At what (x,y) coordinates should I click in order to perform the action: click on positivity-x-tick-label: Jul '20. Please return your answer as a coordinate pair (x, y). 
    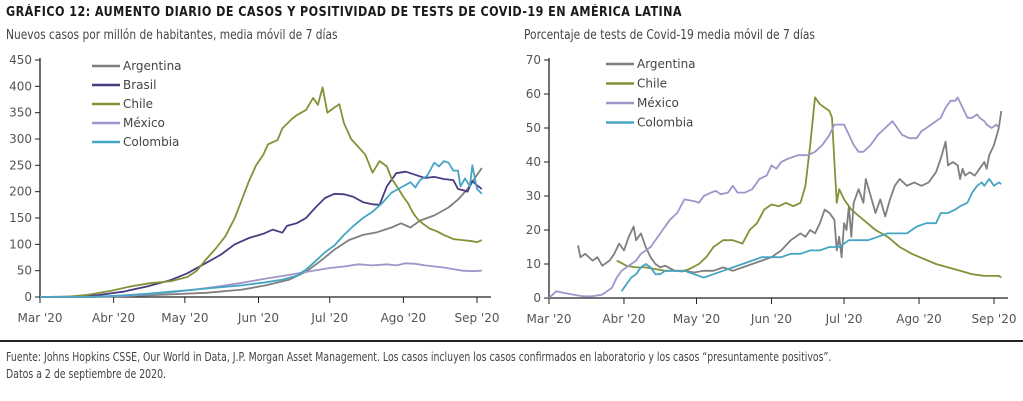
    Looking at the image, I should click on (844, 319).